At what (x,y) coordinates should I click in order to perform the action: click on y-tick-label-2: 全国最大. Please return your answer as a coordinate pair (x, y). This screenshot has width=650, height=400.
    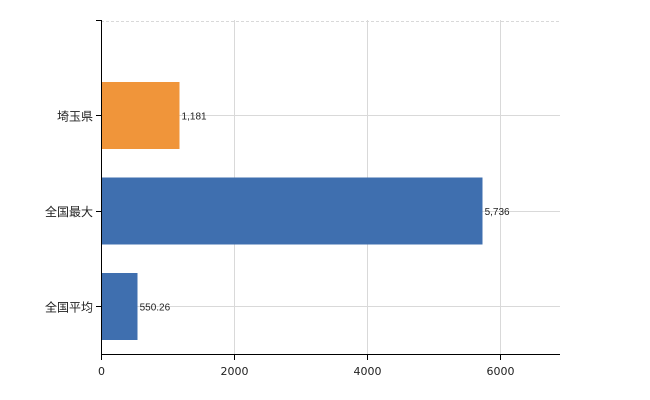
    Looking at the image, I should click on (69, 211).